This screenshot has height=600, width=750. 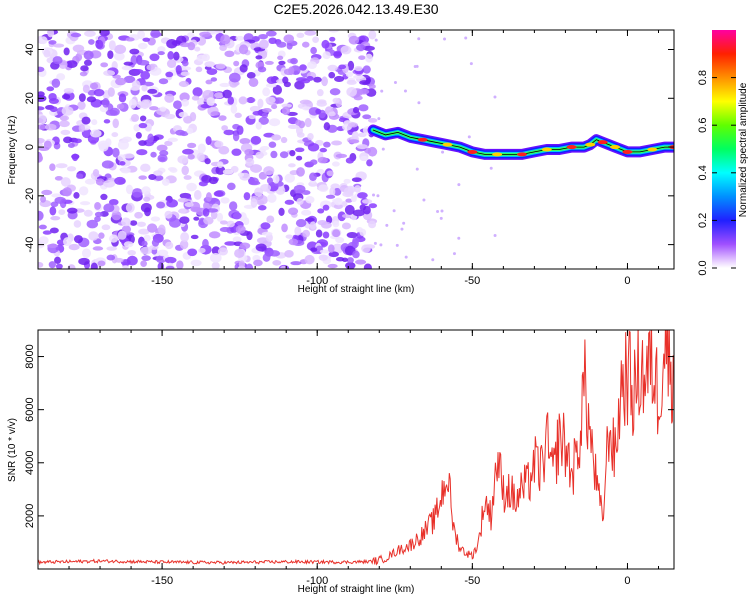 What do you see at coordinates (627, 281) in the screenshot?
I see `spectrogram-xtick-label: 0` at bounding box center [627, 281].